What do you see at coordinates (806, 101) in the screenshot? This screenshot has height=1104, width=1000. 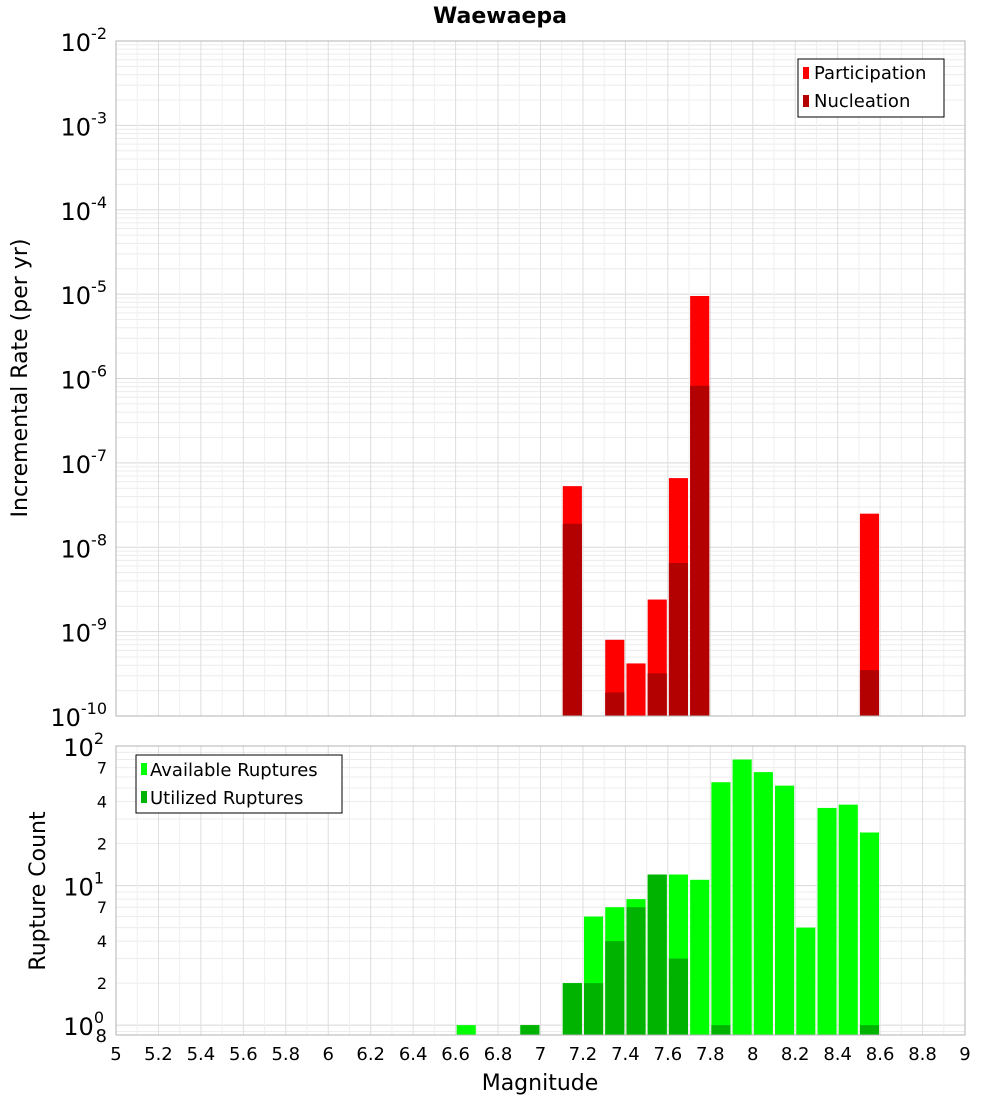 I see `legend-swatch-nucleation` at bounding box center [806, 101].